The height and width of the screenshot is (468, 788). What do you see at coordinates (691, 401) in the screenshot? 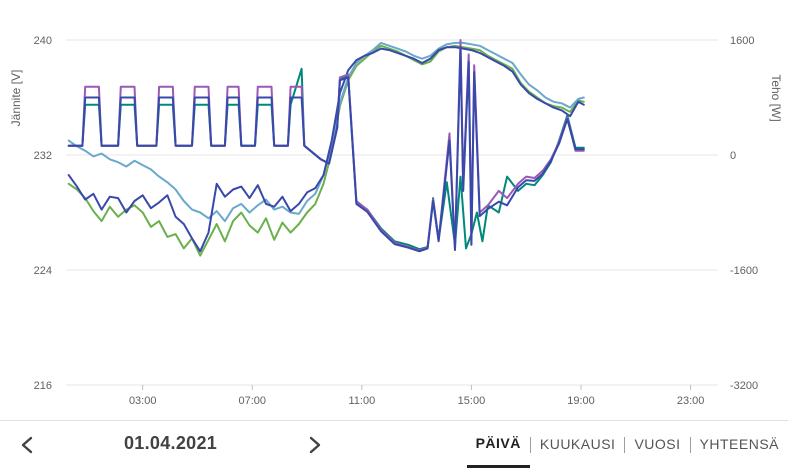
I see `x-tick-label: 23:00` at bounding box center [691, 401].